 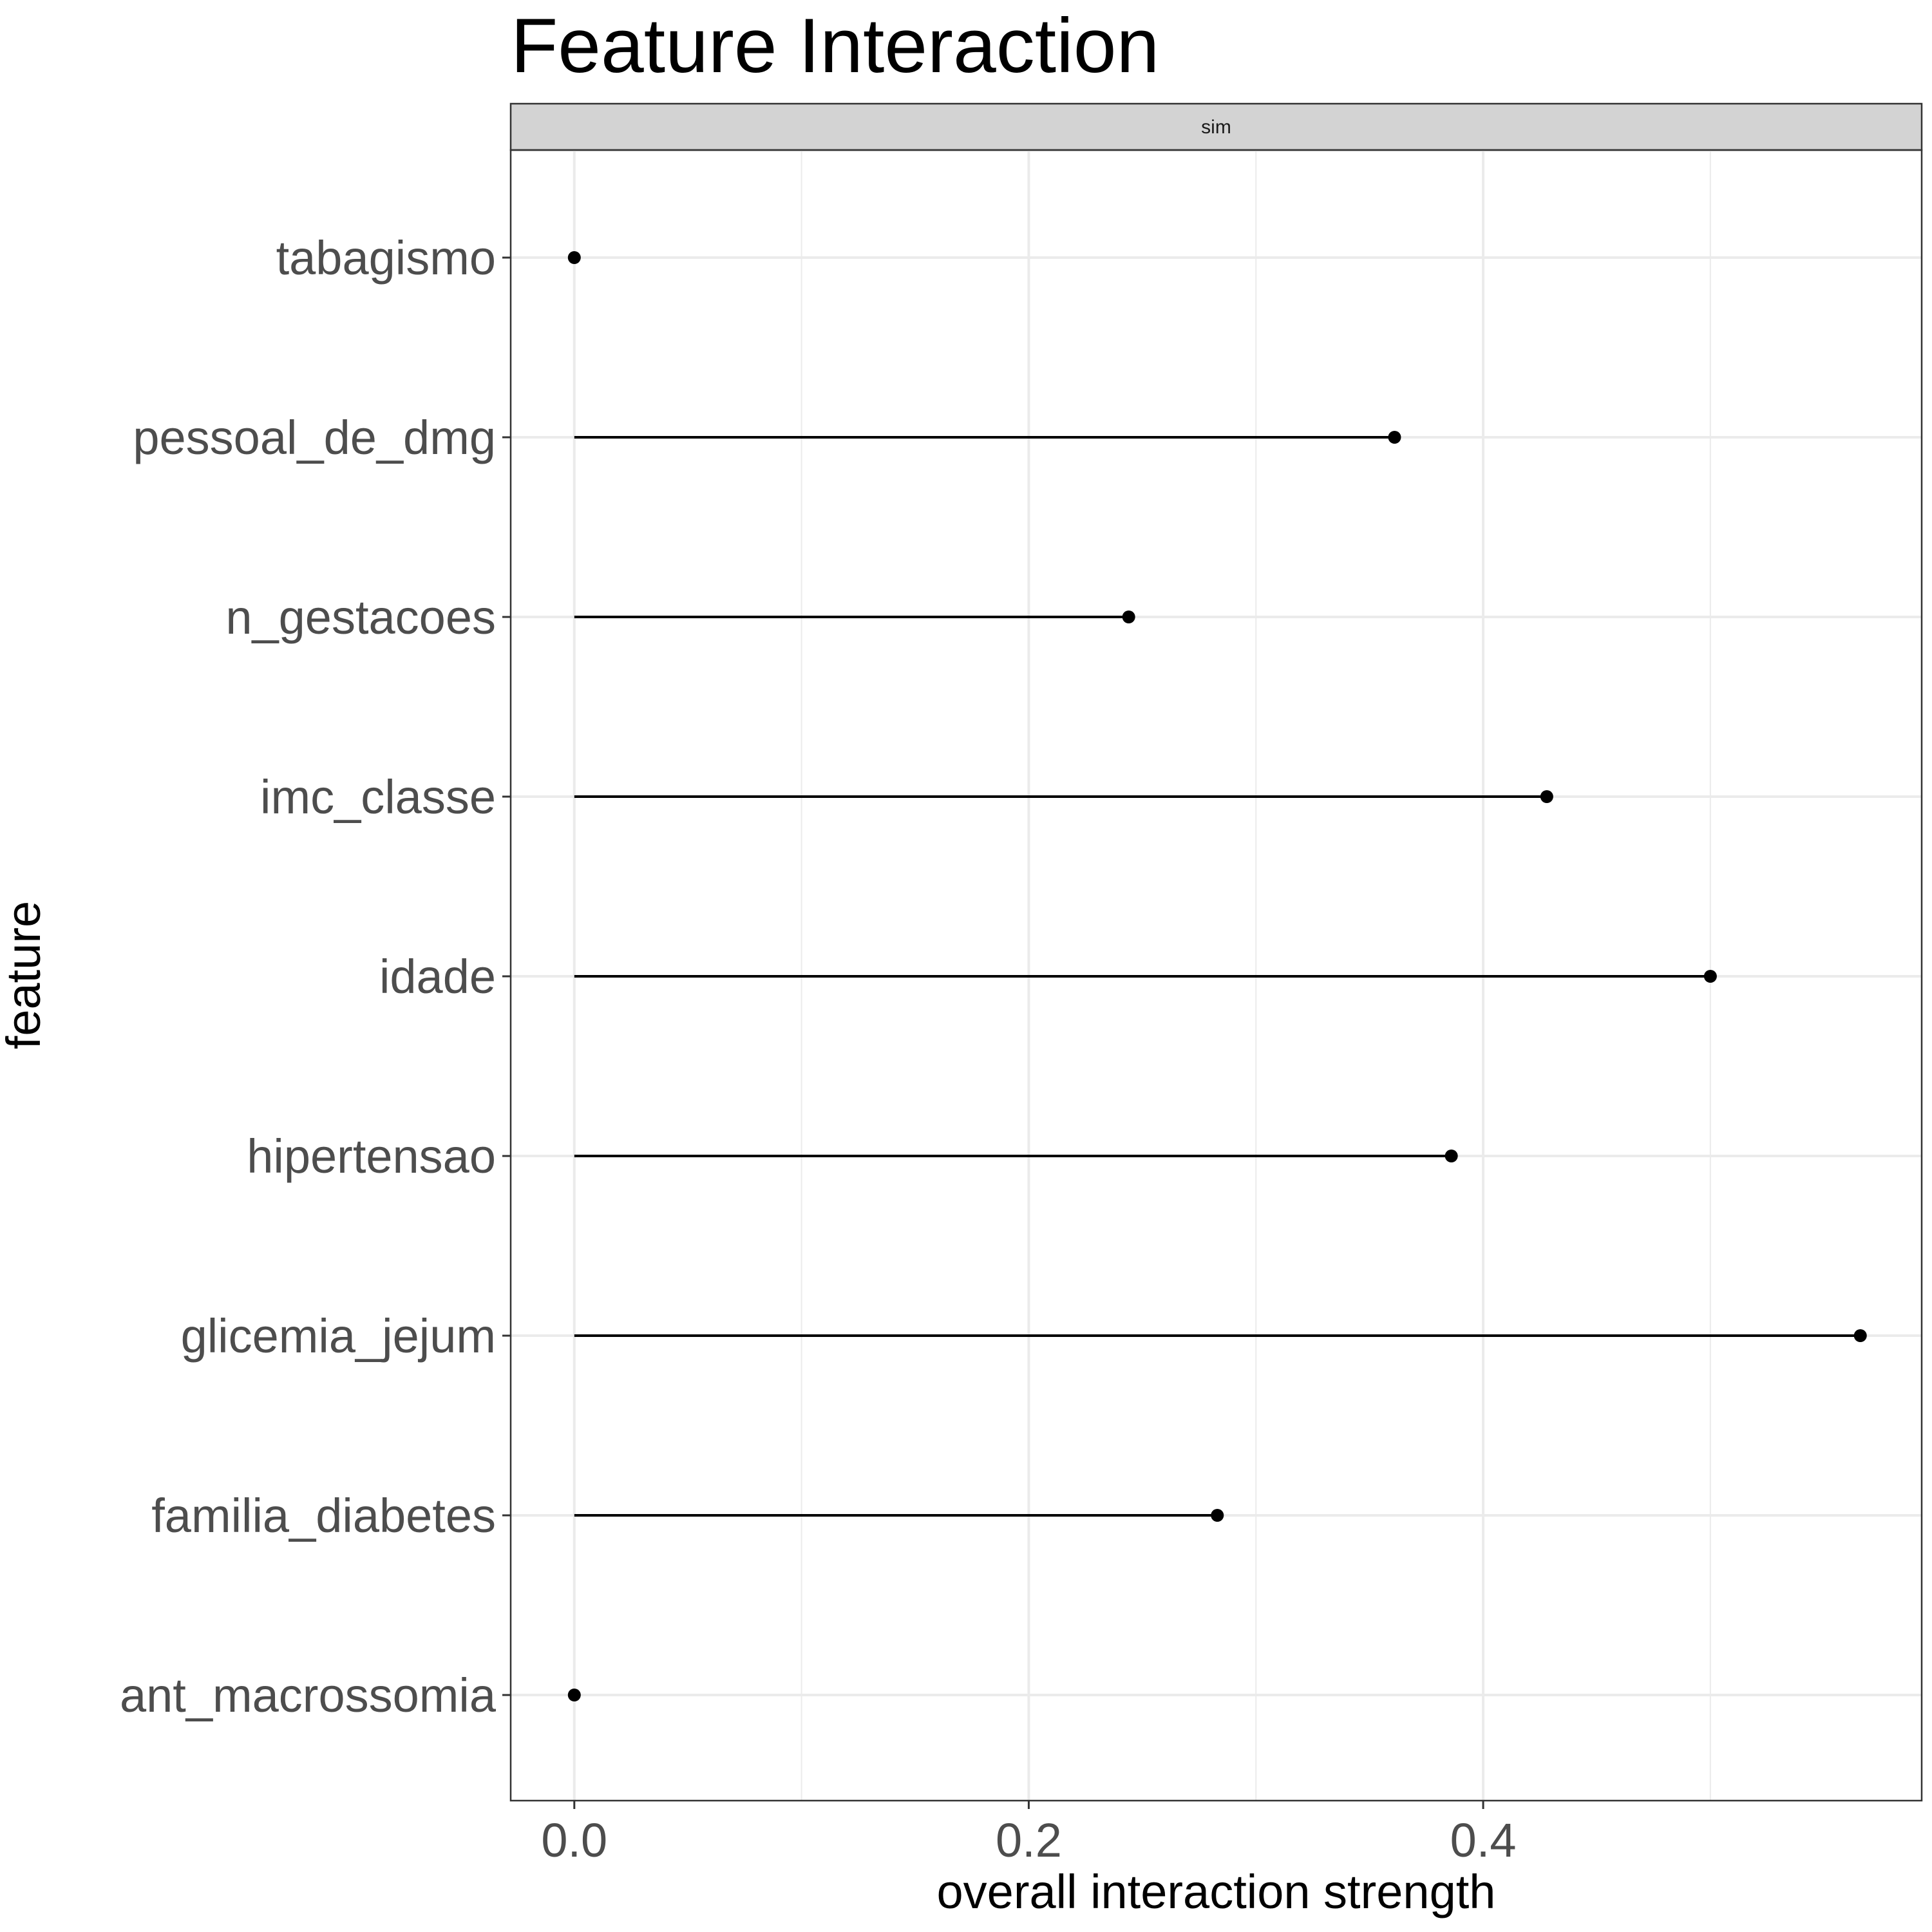 I want to click on point-pessoal_de_dmg, so click(x=1395, y=437).